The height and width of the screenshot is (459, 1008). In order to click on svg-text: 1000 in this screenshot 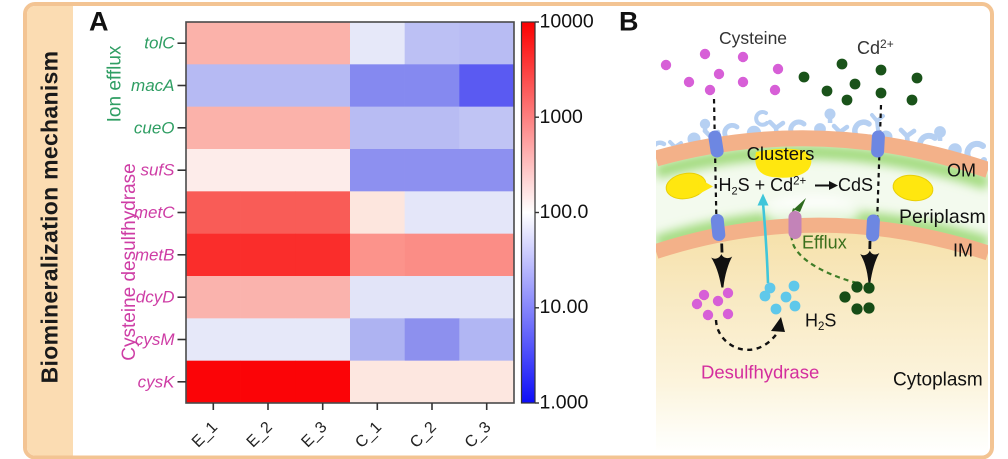, I will do `click(562, 117)`.